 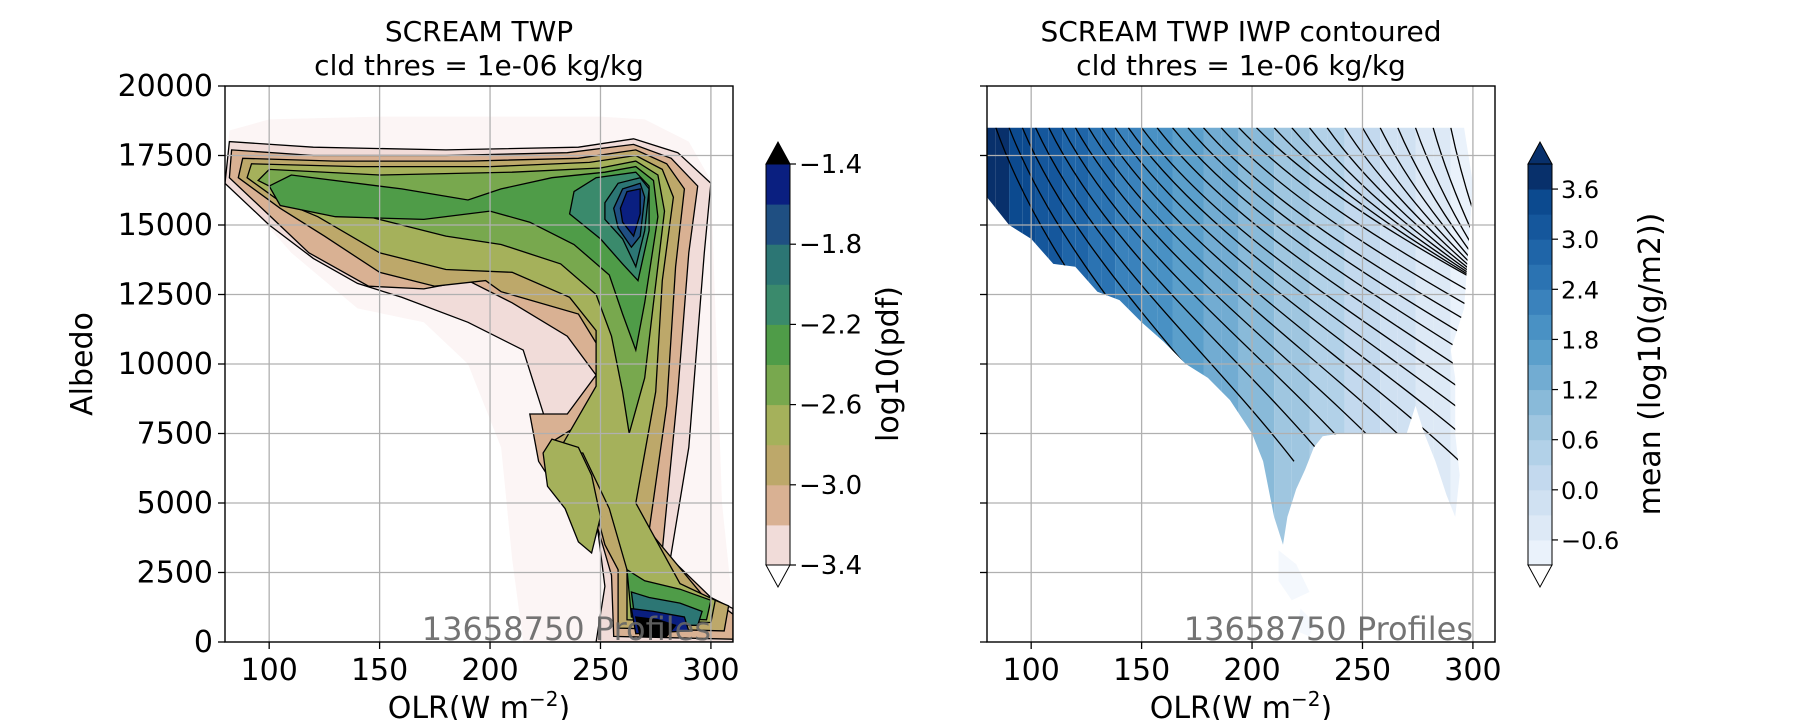 I want to click on colorbar-tick-label: −2.6, so click(x=830, y=406).